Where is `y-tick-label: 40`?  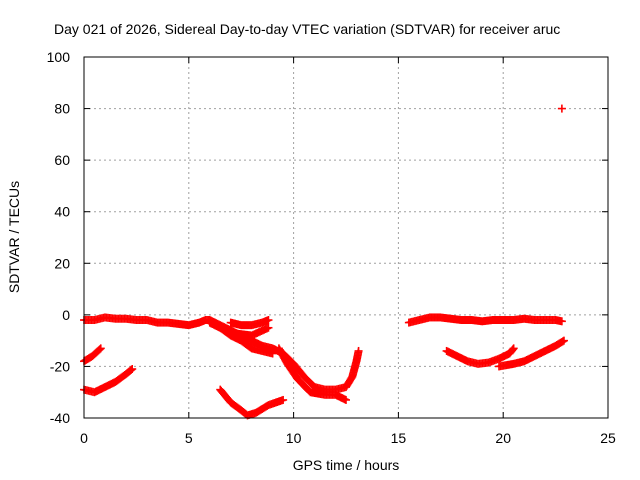
y-tick-label: 40 is located at coordinates (62, 212).